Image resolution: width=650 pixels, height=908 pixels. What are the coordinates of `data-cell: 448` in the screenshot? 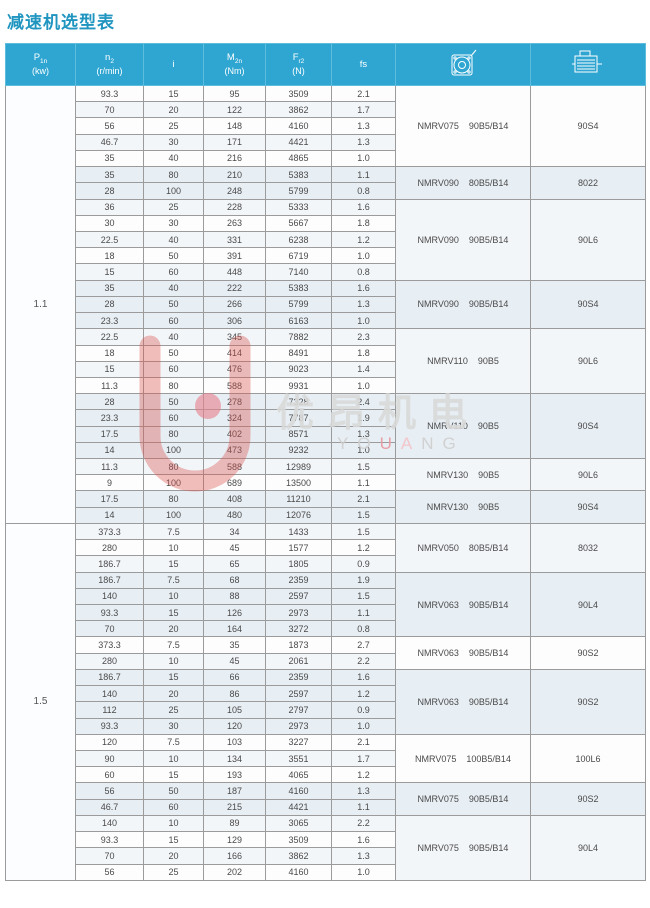 It's located at (234, 272).